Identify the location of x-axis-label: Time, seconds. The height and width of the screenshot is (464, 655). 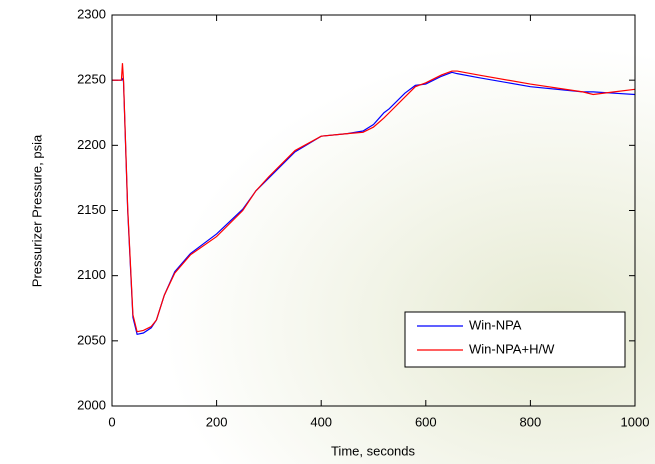
(373, 450).